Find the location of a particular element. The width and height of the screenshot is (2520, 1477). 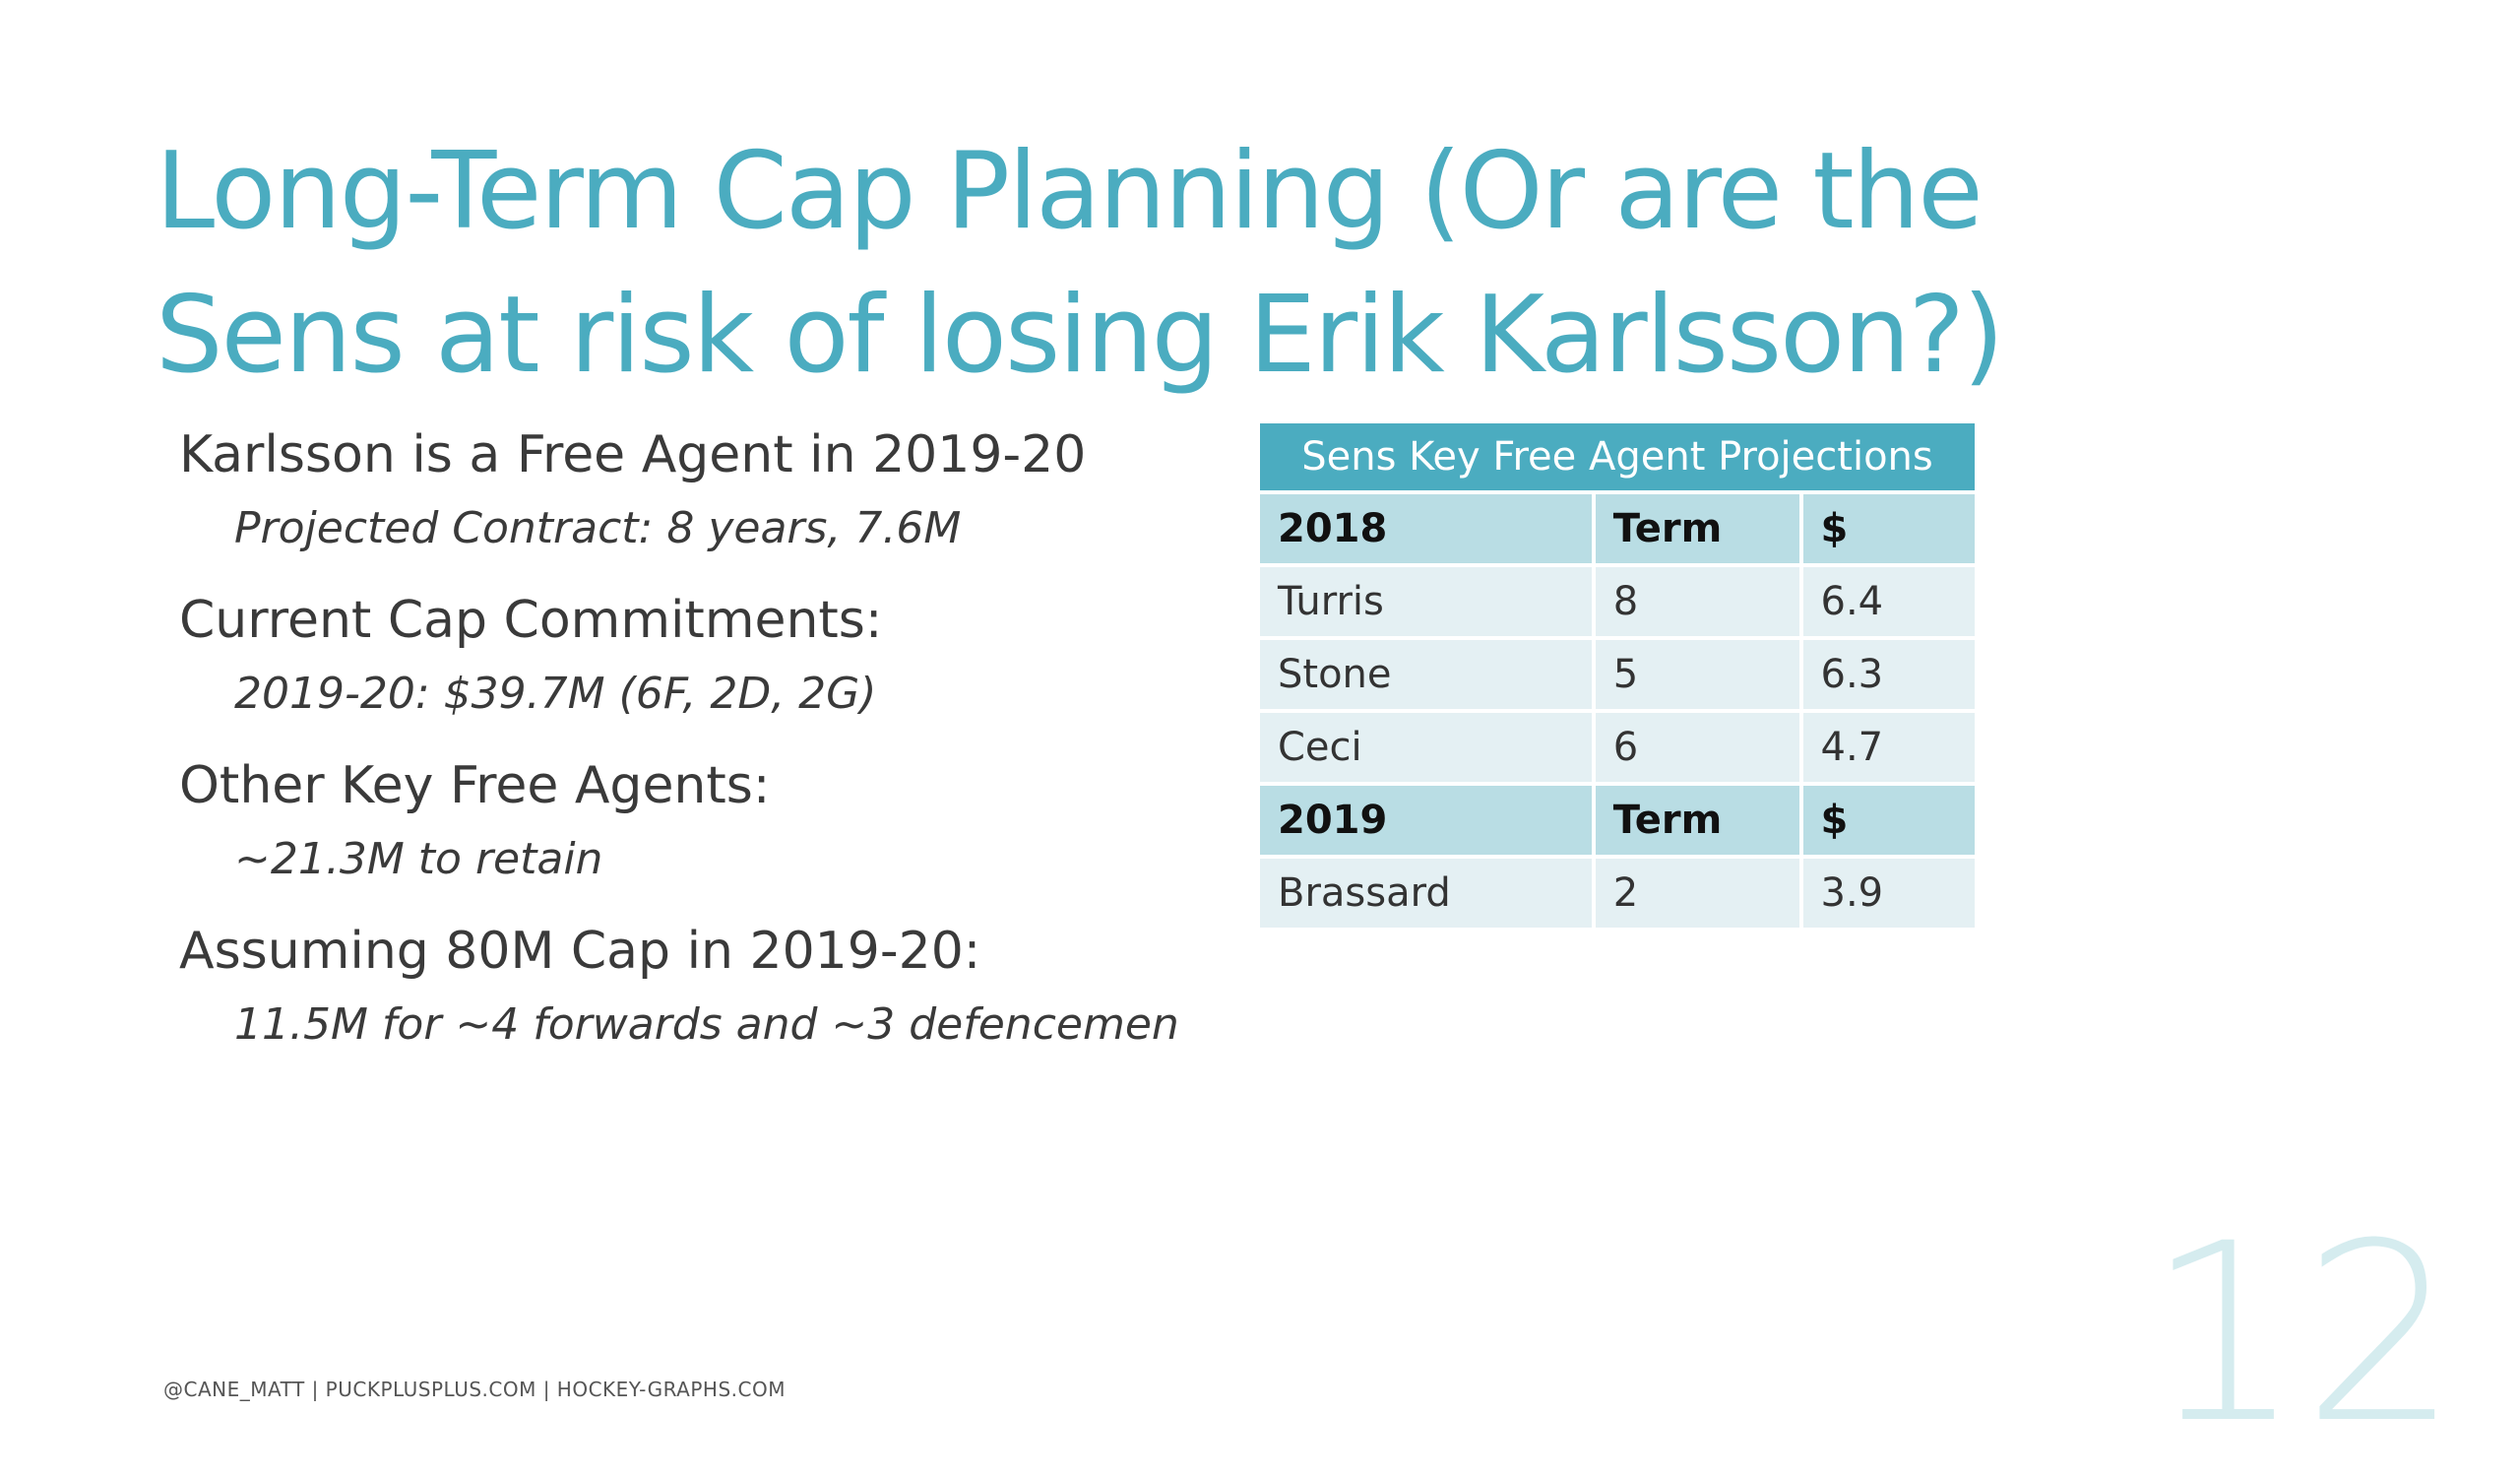

table-header-row: 2018 Term $ is located at coordinates (1617, 529).